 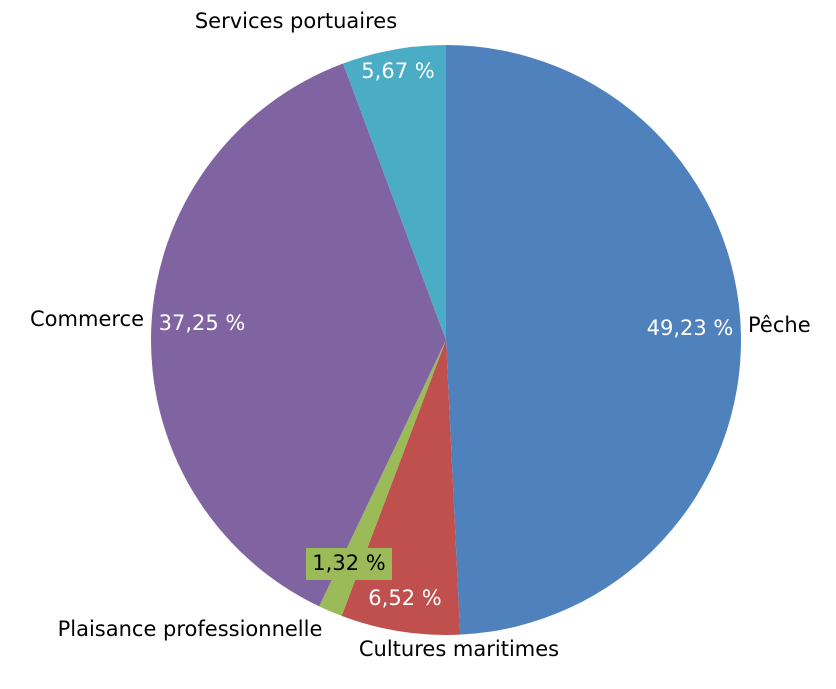 What do you see at coordinates (779, 325) in the screenshot?
I see `category-label-peche: Pêche` at bounding box center [779, 325].